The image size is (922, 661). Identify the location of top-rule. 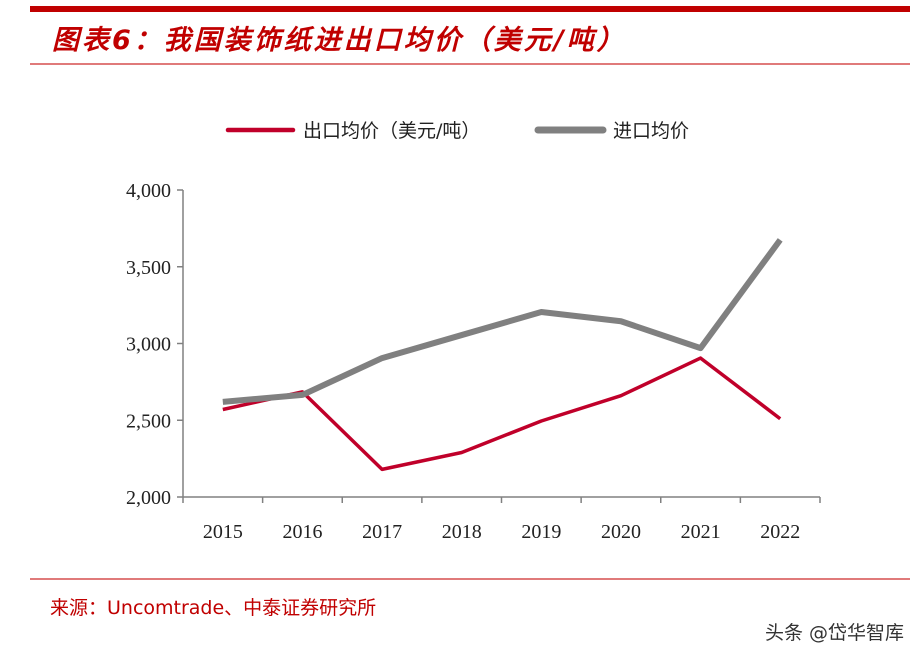
(470, 9).